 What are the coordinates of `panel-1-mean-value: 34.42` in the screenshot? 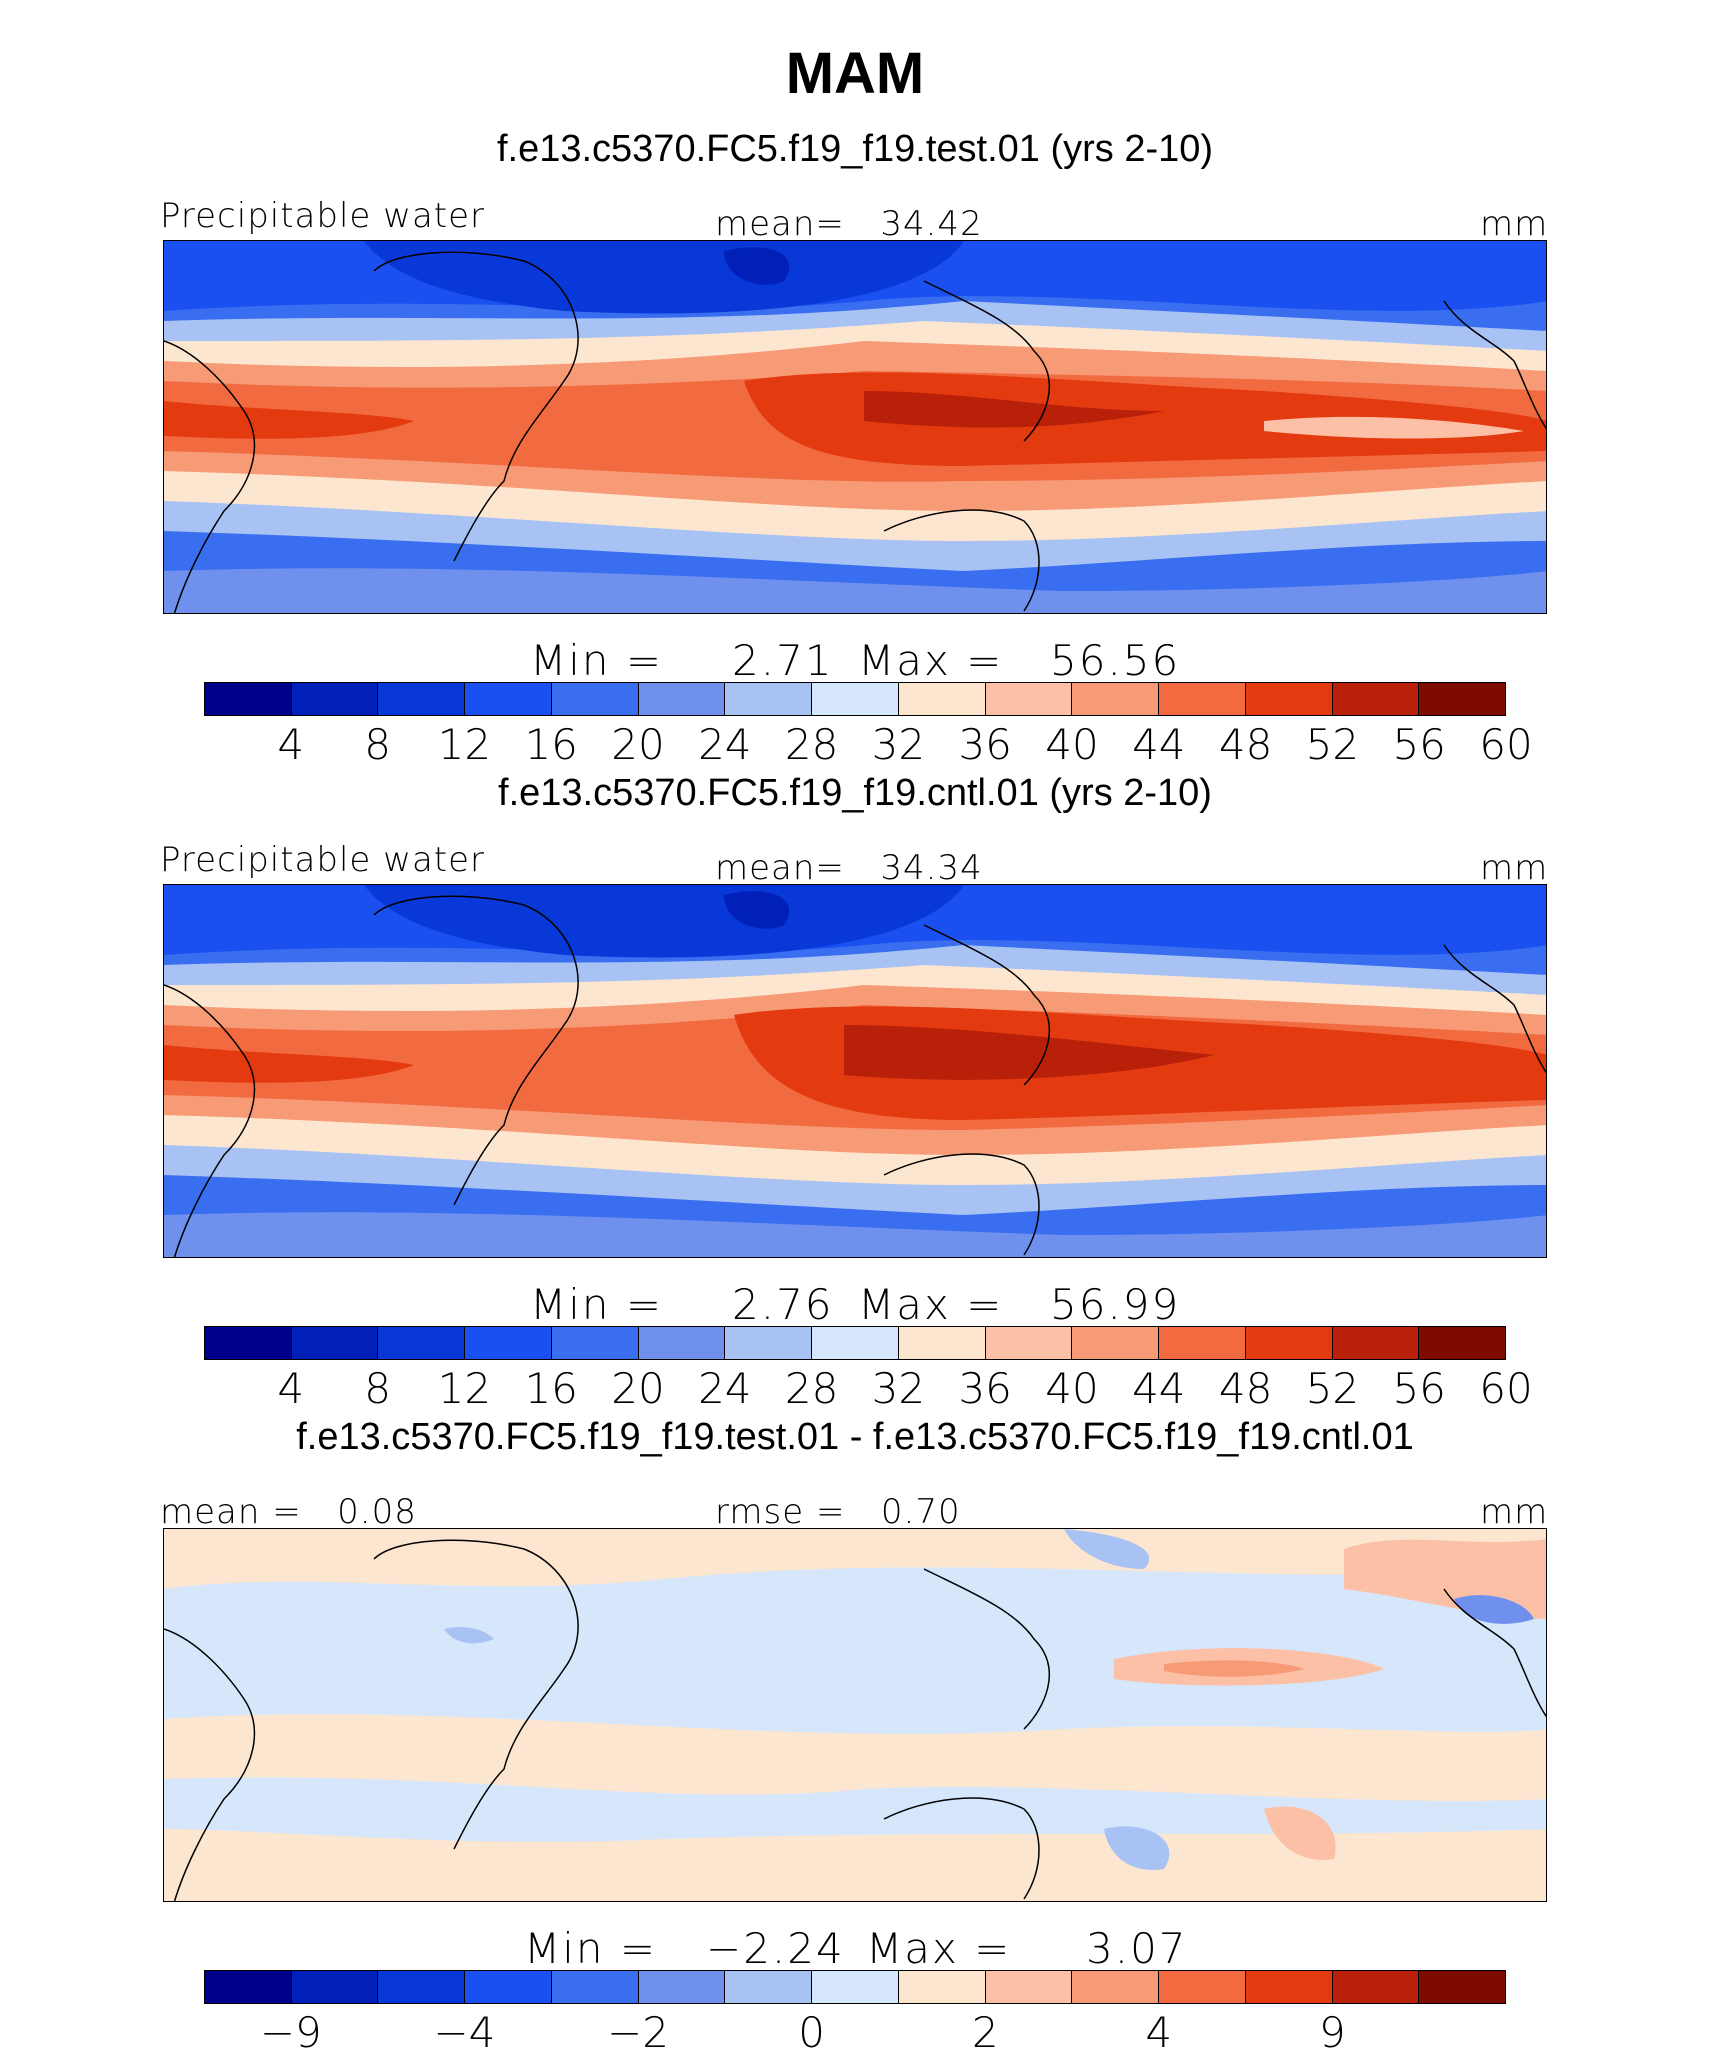 It's located at (931, 224).